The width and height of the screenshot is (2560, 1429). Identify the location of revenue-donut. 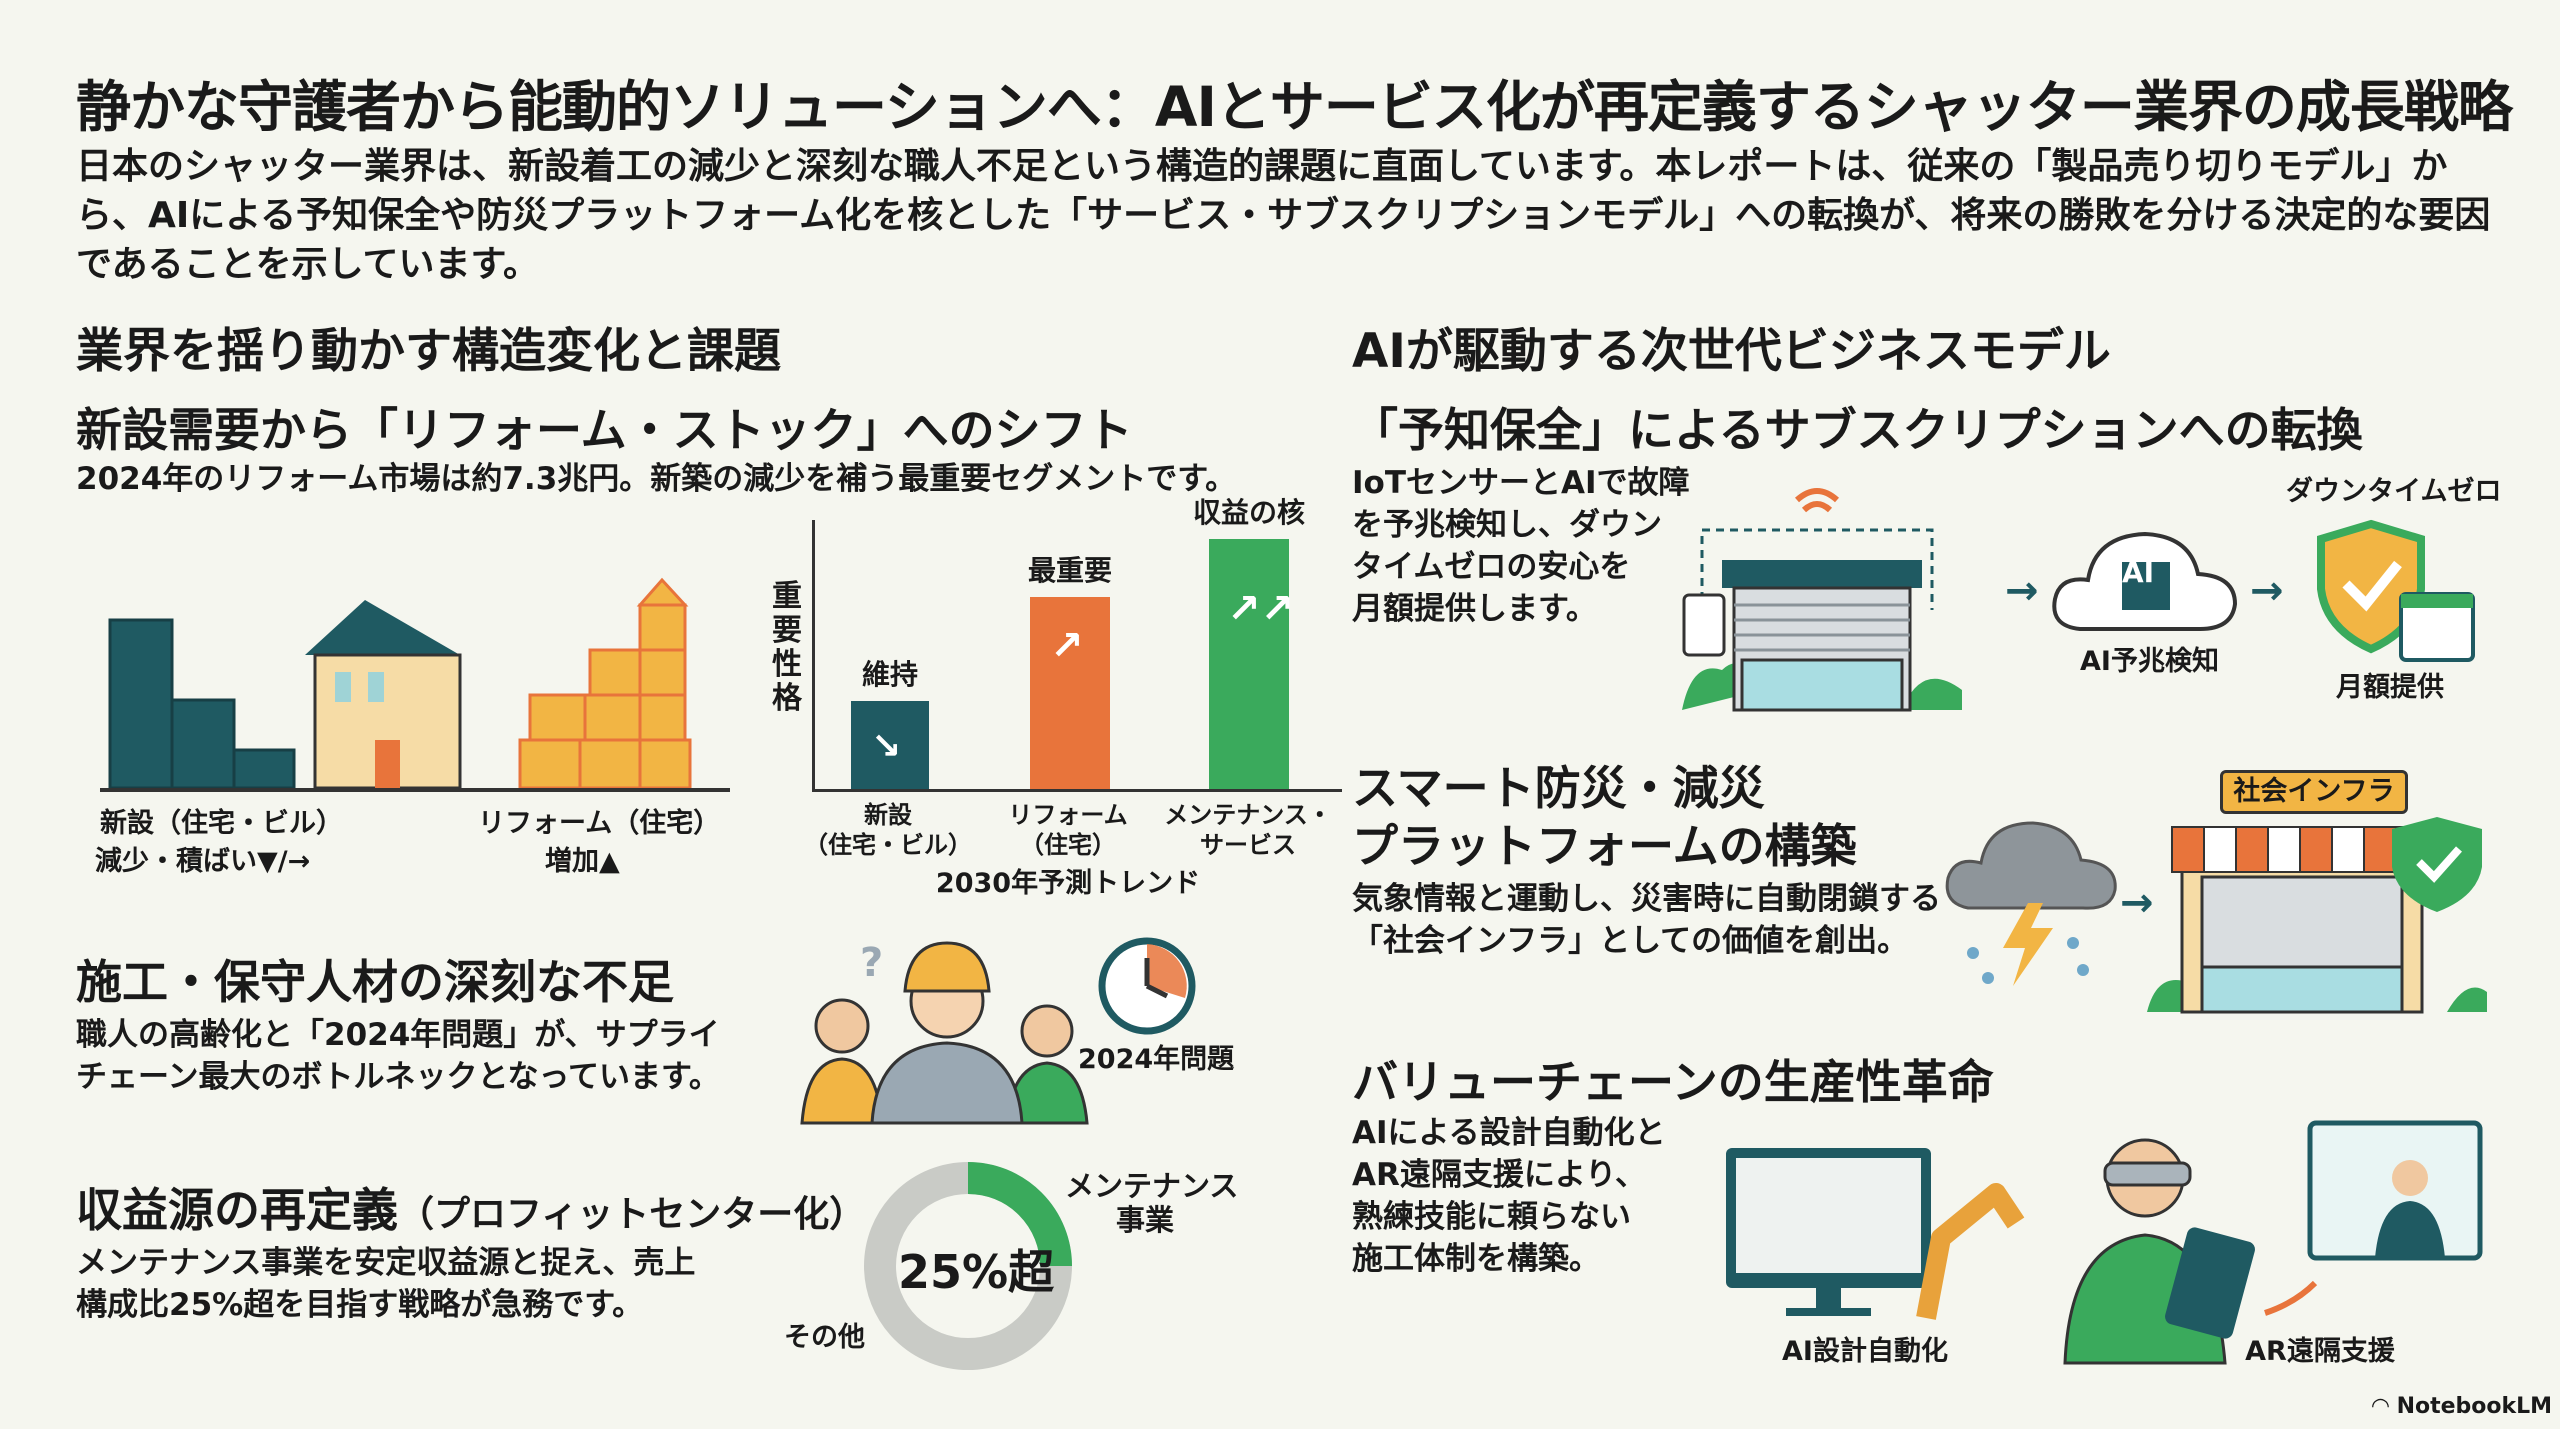
(968, 1266).